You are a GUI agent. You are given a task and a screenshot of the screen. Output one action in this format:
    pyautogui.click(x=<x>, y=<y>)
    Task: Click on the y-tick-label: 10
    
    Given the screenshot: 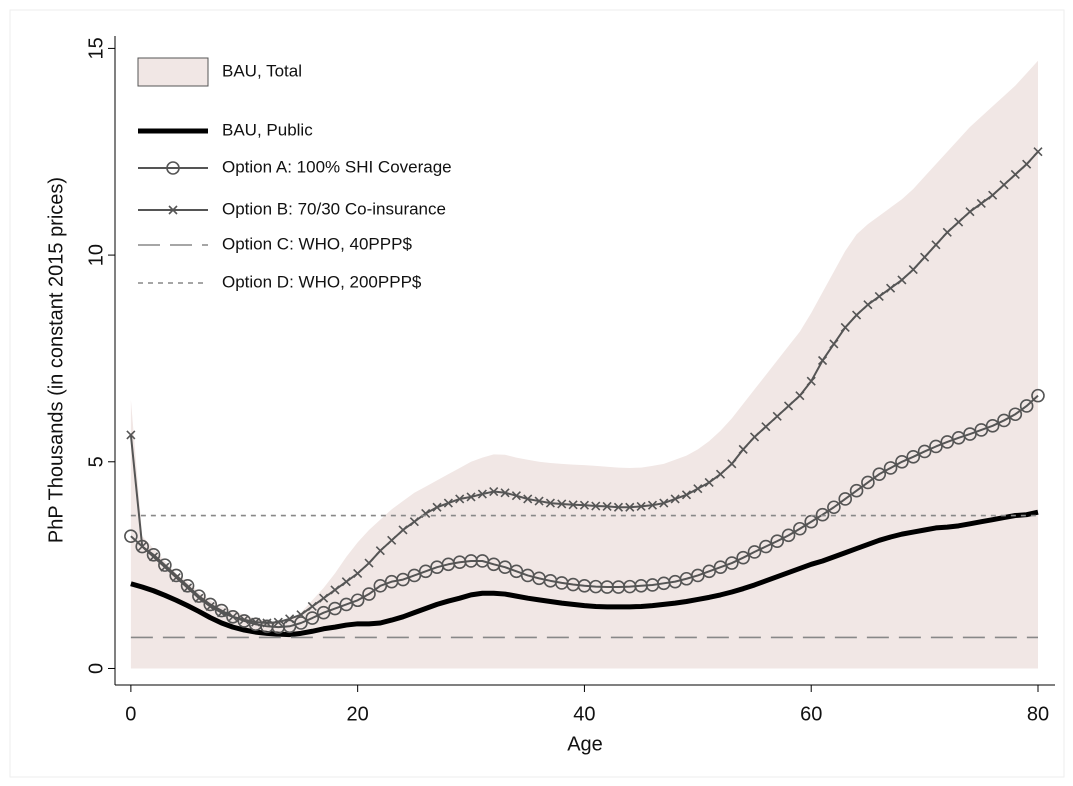 What is the action you would take?
    pyautogui.click(x=96, y=255)
    